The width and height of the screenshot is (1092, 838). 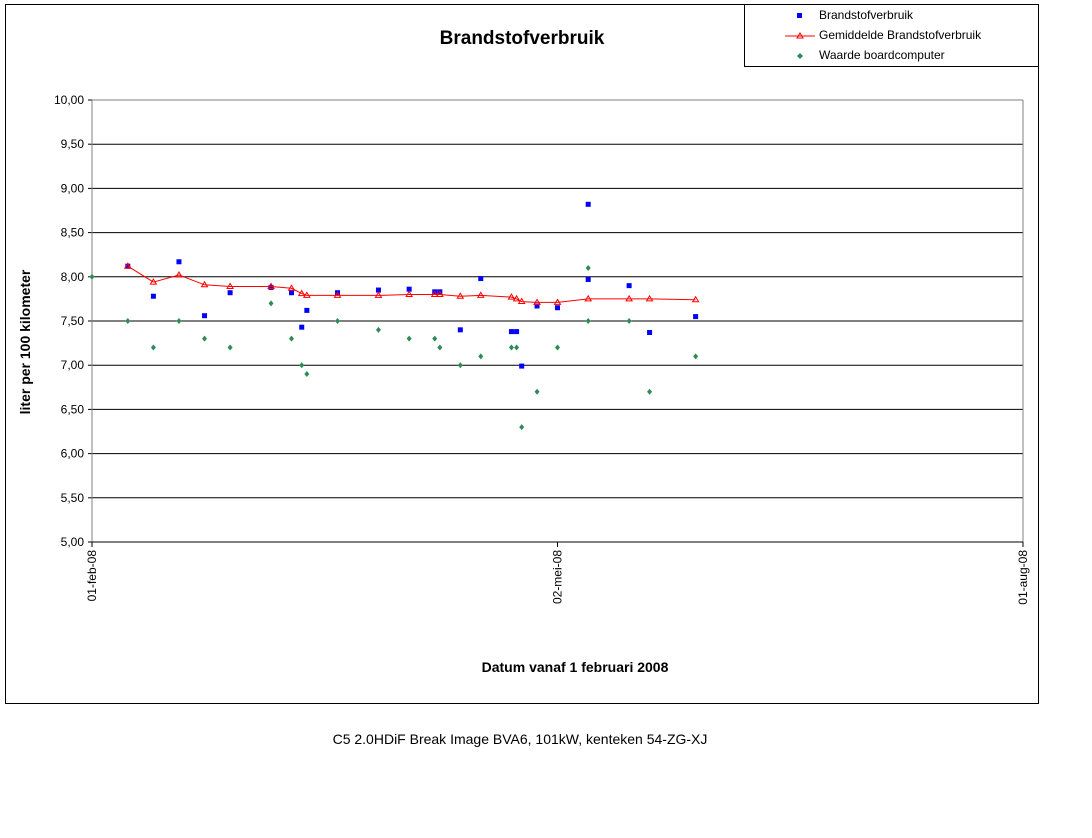 What do you see at coordinates (25, 341) in the screenshot?
I see `y-axis-label: liter per 100 kilometer` at bounding box center [25, 341].